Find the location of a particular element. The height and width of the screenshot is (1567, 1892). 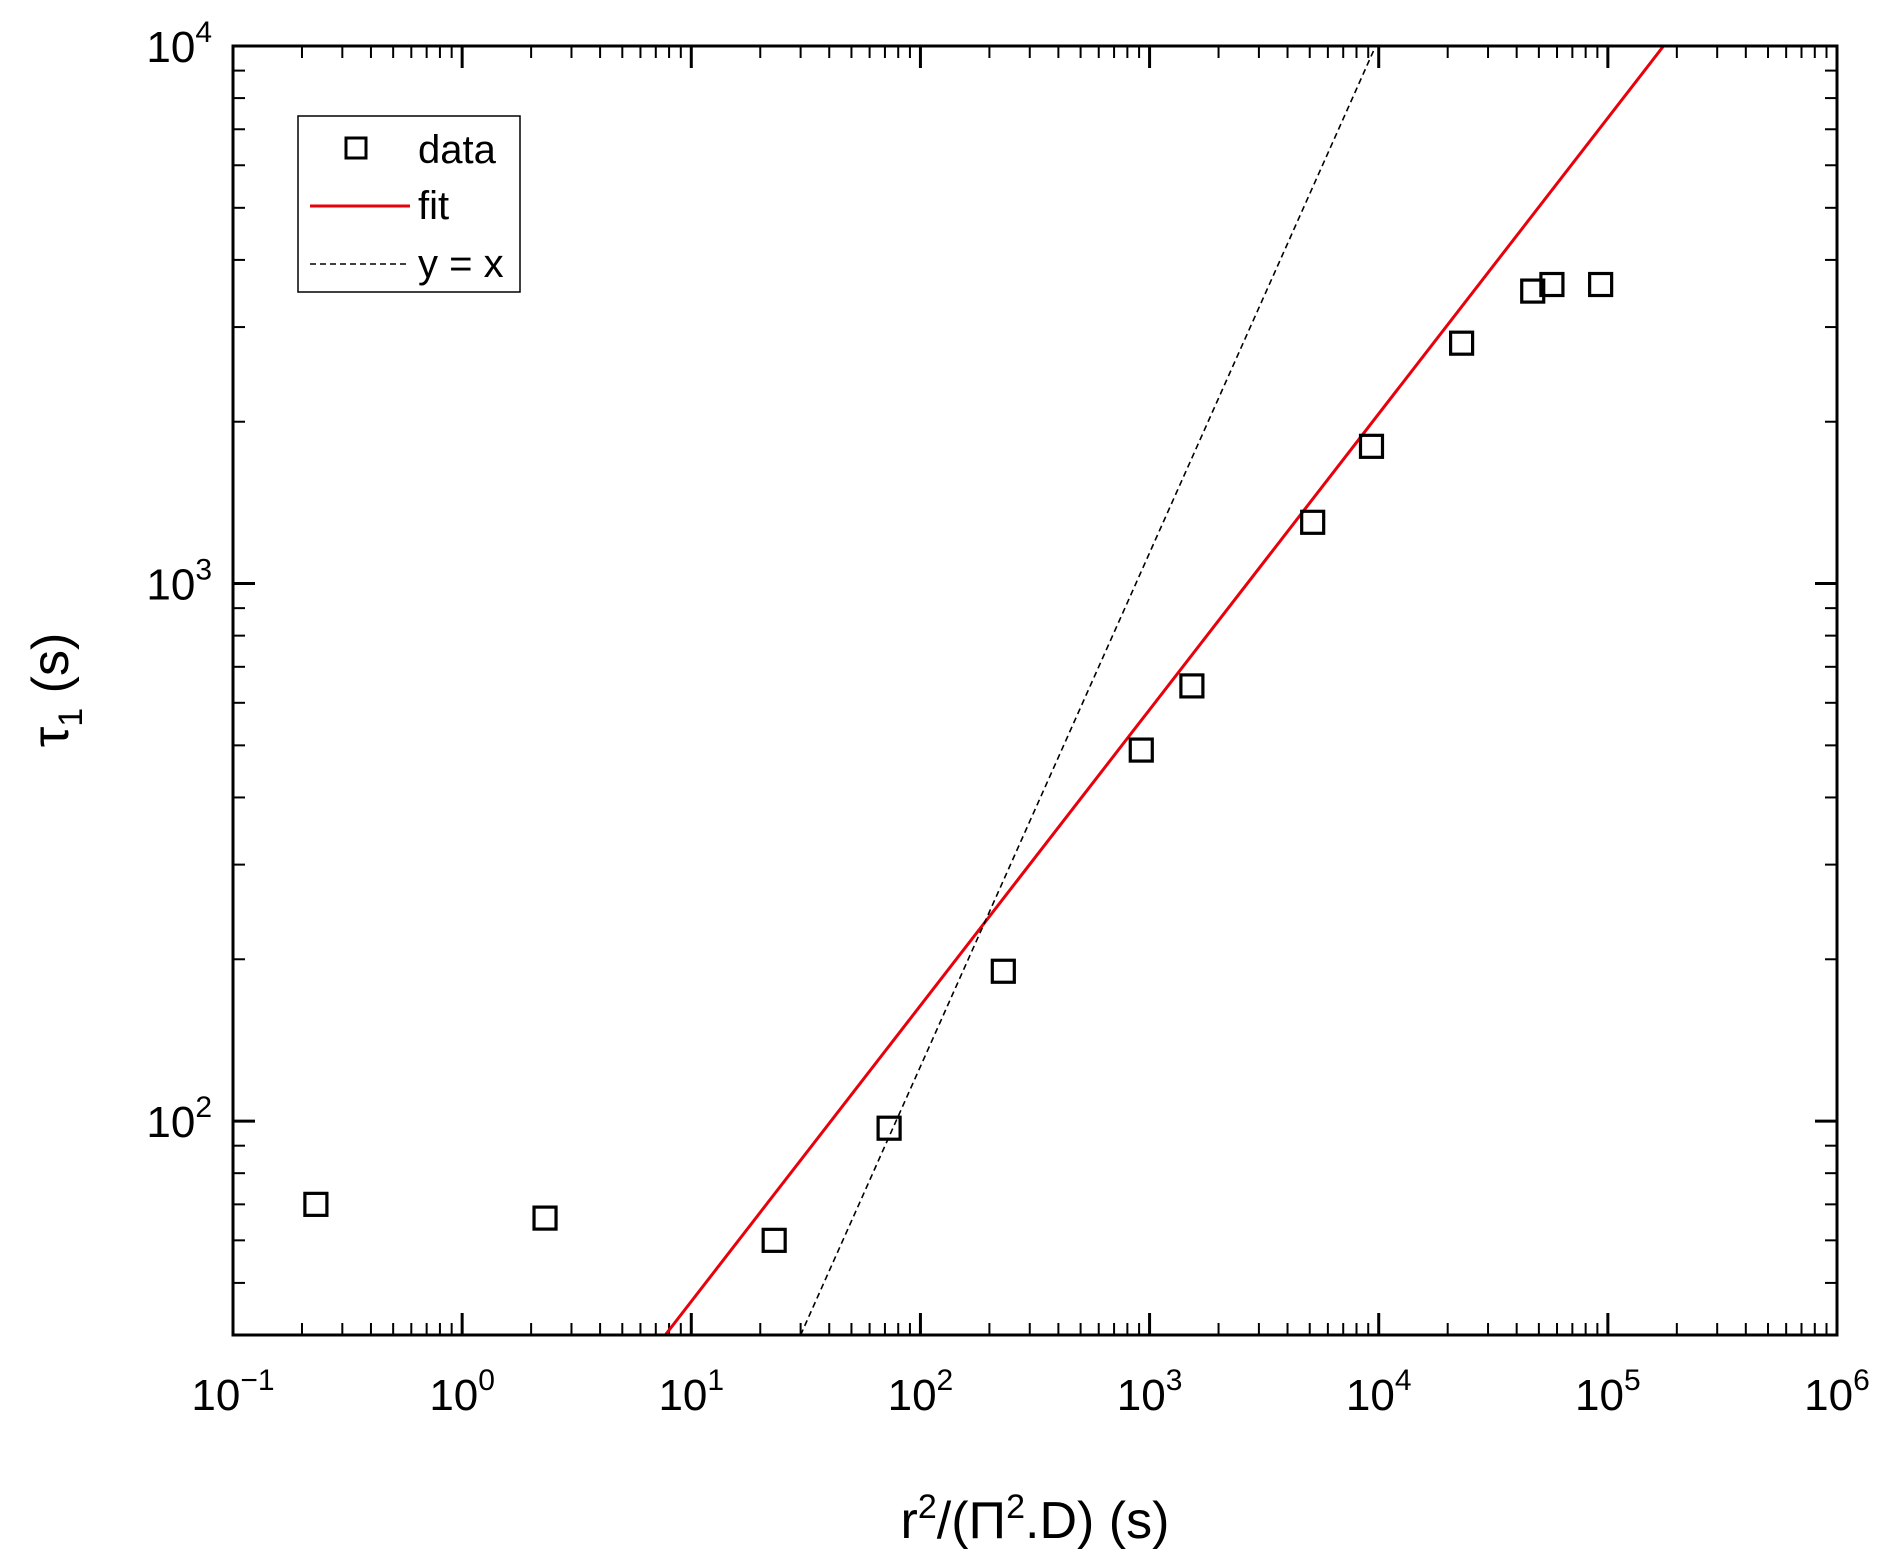

x-tick-label: 10⁻¹ is located at coordinates (232, 1392).